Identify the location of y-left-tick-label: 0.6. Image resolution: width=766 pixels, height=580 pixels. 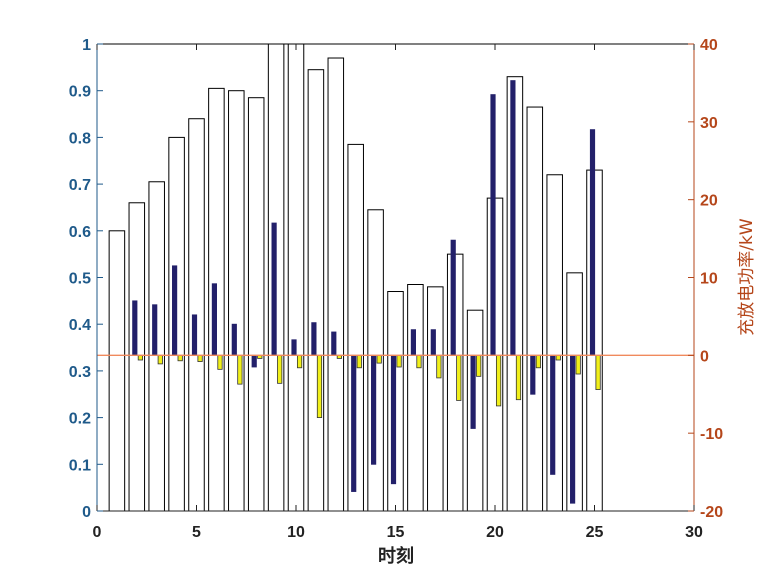
(80, 232).